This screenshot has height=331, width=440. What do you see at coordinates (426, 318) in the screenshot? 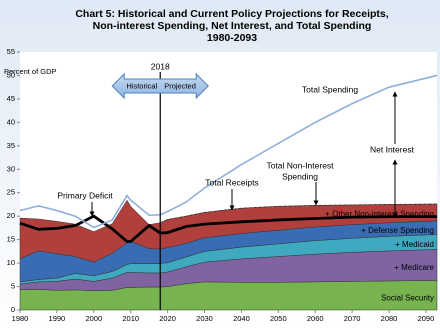
I see `x-tick-label: 2090` at bounding box center [426, 318].